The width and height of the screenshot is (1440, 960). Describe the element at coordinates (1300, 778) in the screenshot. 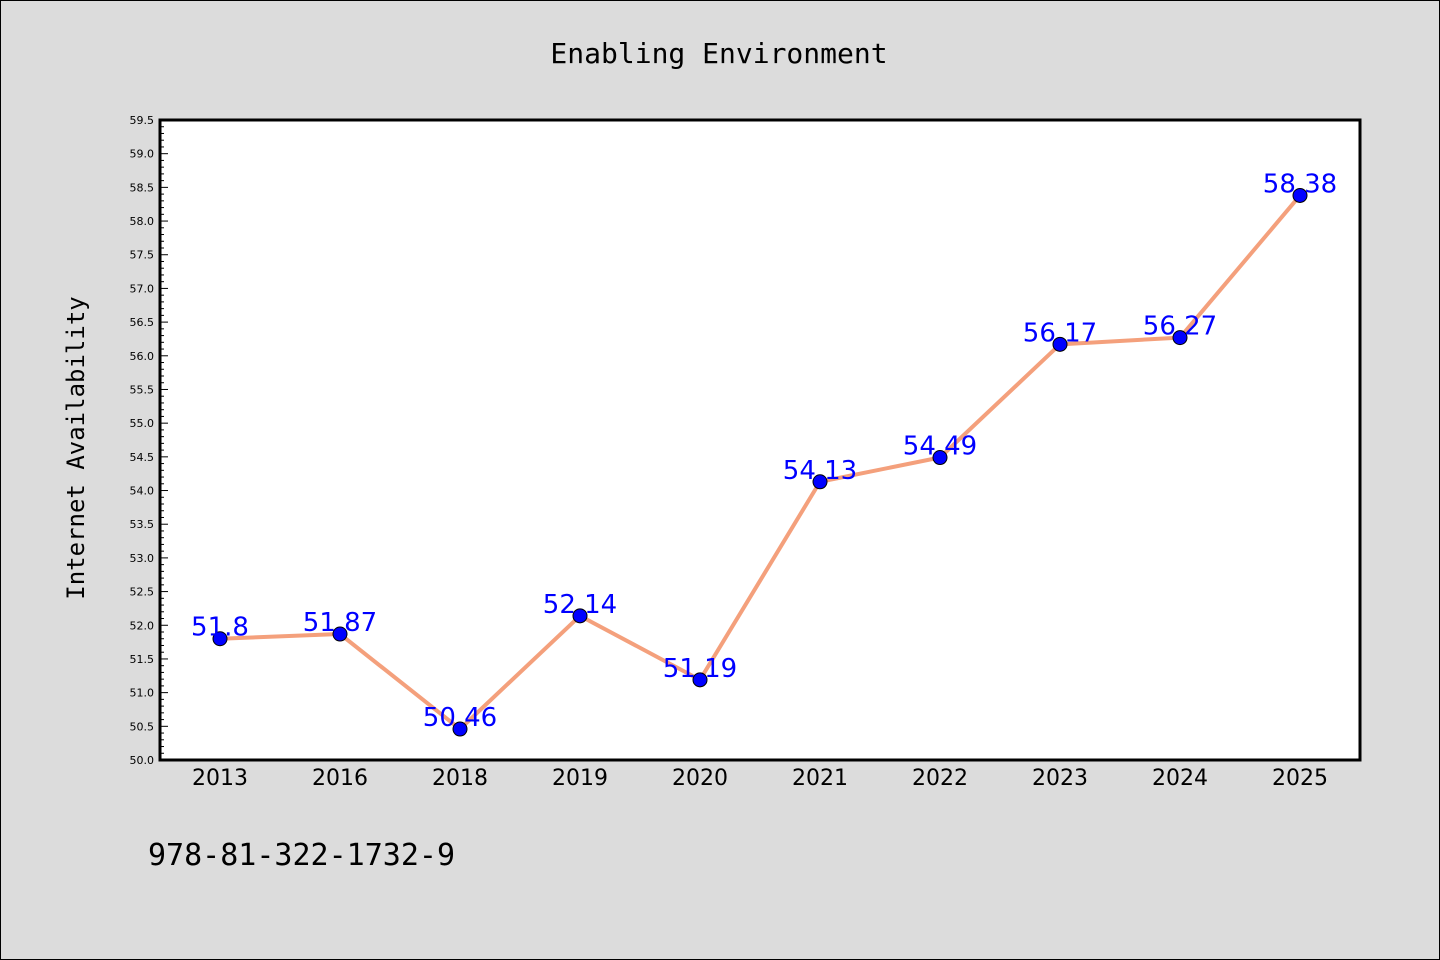

I see `x-tick-label: 2025` at that location.